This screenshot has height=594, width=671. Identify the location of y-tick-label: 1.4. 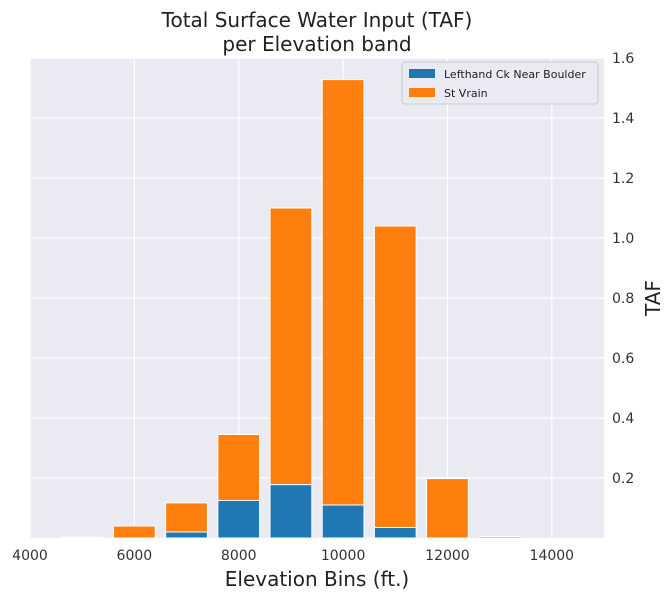
(623, 119).